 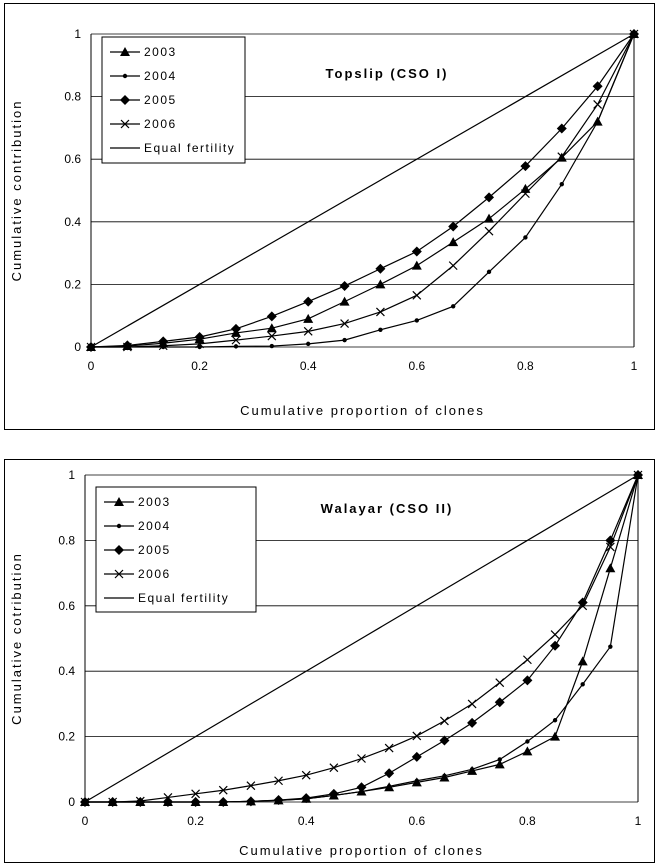 What do you see at coordinates (77, 347) in the screenshot?
I see `y-tick-label: 0` at bounding box center [77, 347].